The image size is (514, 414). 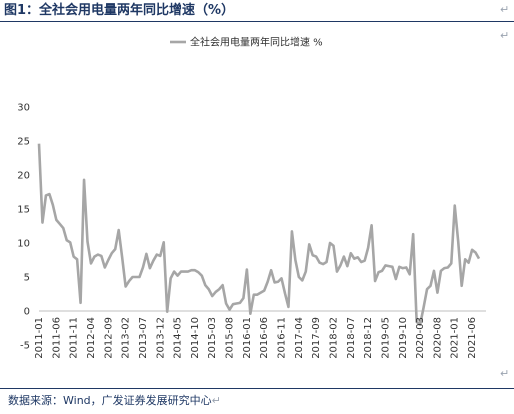 What do you see at coordinates (27, 278) in the screenshot?
I see `y-tick-label: 5` at bounding box center [27, 278].